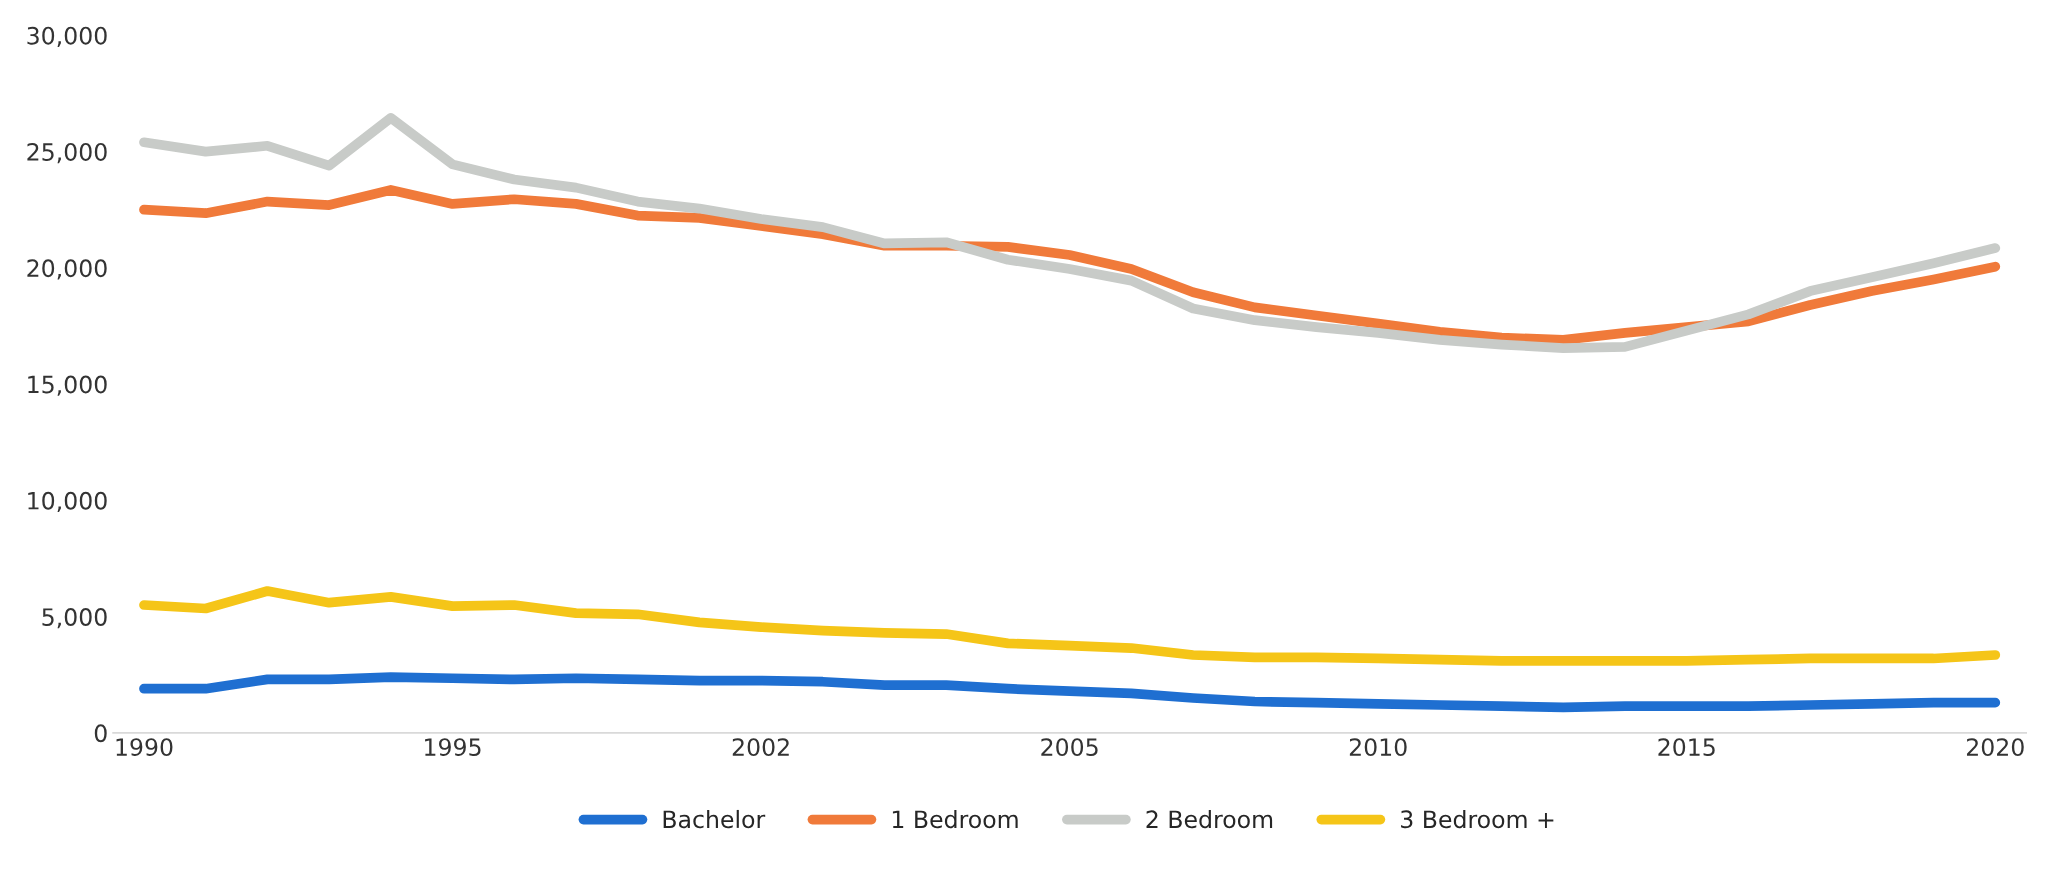  What do you see at coordinates (67, 269) in the screenshot?
I see `y-tick-label: 20,000` at bounding box center [67, 269].